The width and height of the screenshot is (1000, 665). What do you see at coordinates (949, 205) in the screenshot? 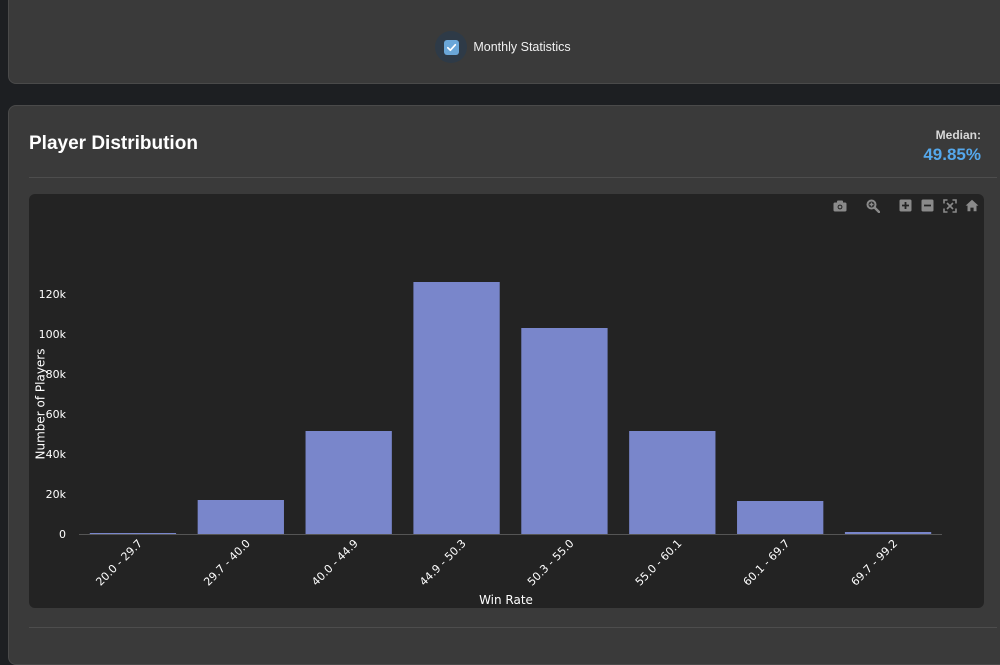
I see `autoscale-icon` at bounding box center [949, 205].